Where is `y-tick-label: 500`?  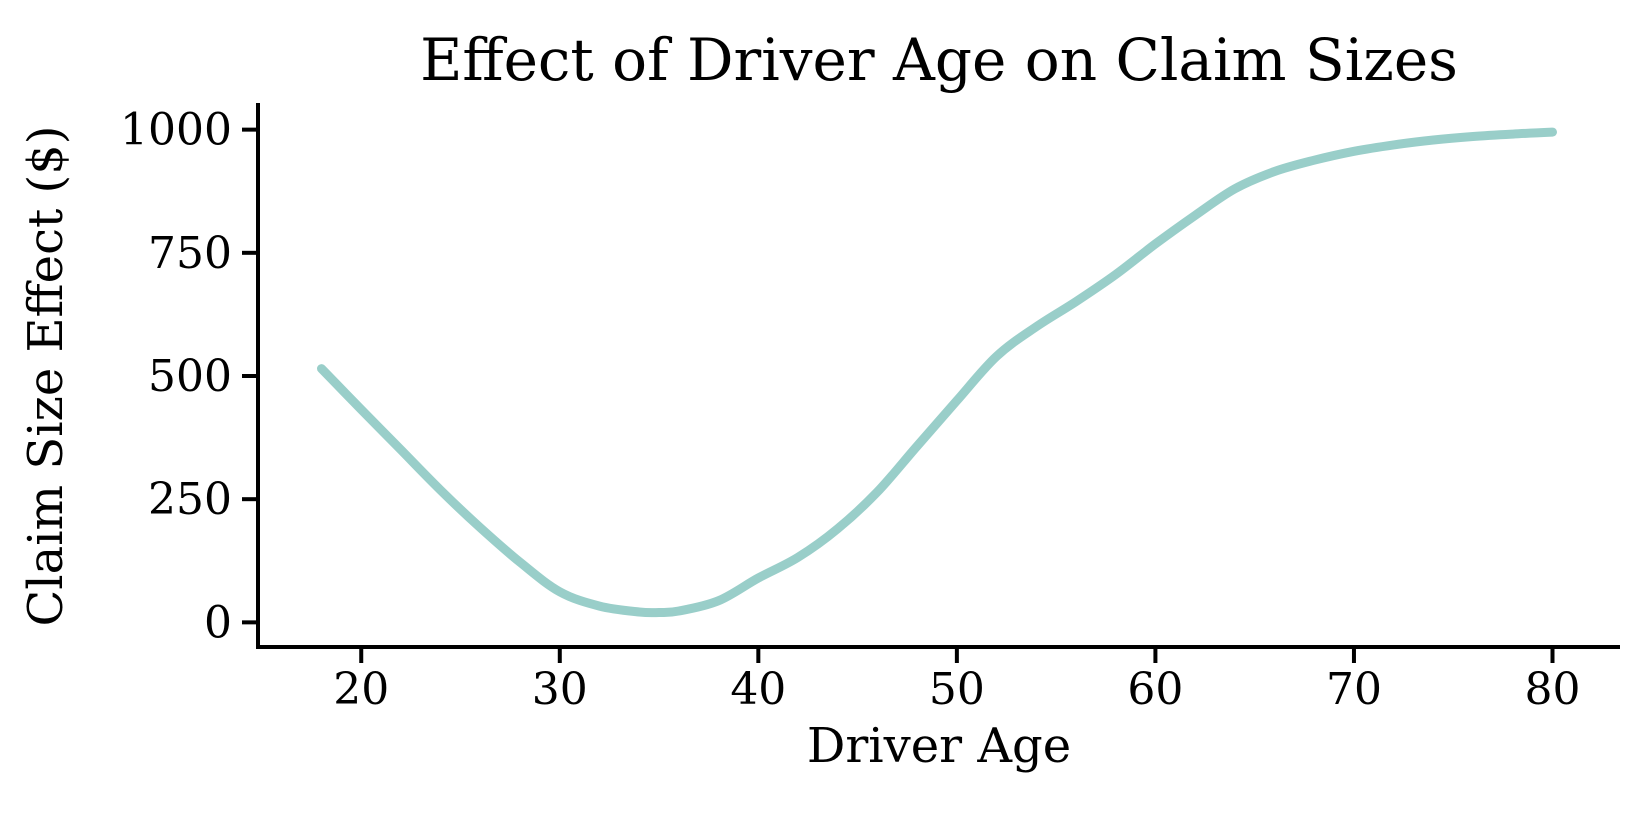
y-tick-label: 500 is located at coordinates (190, 376).